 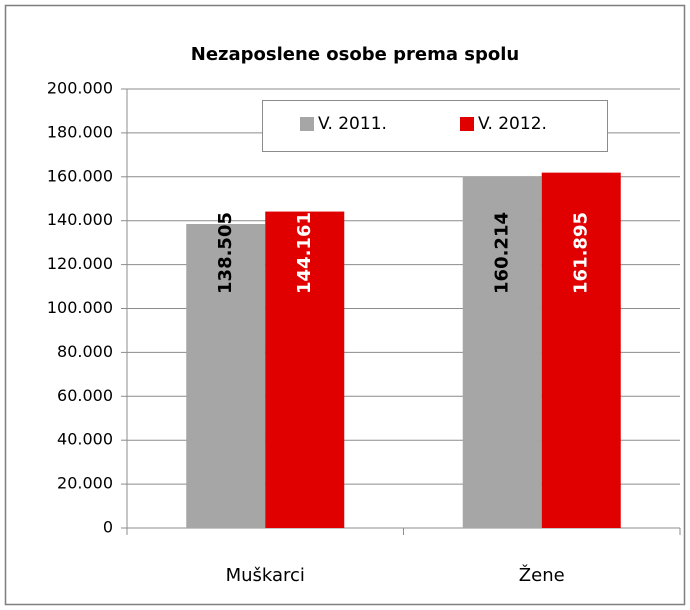 What do you see at coordinates (80, 263) in the screenshot?
I see `y-tick-label: 120.000` at bounding box center [80, 263].